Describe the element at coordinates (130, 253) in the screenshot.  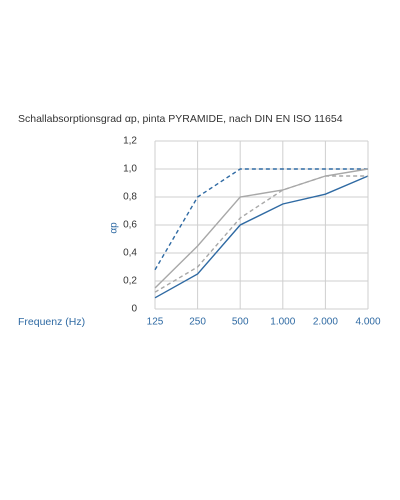
I see `y-tick-label: 0,4` at that location.